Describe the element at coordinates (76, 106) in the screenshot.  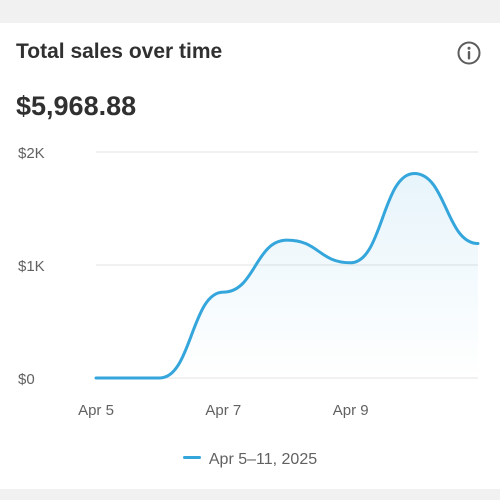
I see `total-sales-value: $5,968.88` at that location.